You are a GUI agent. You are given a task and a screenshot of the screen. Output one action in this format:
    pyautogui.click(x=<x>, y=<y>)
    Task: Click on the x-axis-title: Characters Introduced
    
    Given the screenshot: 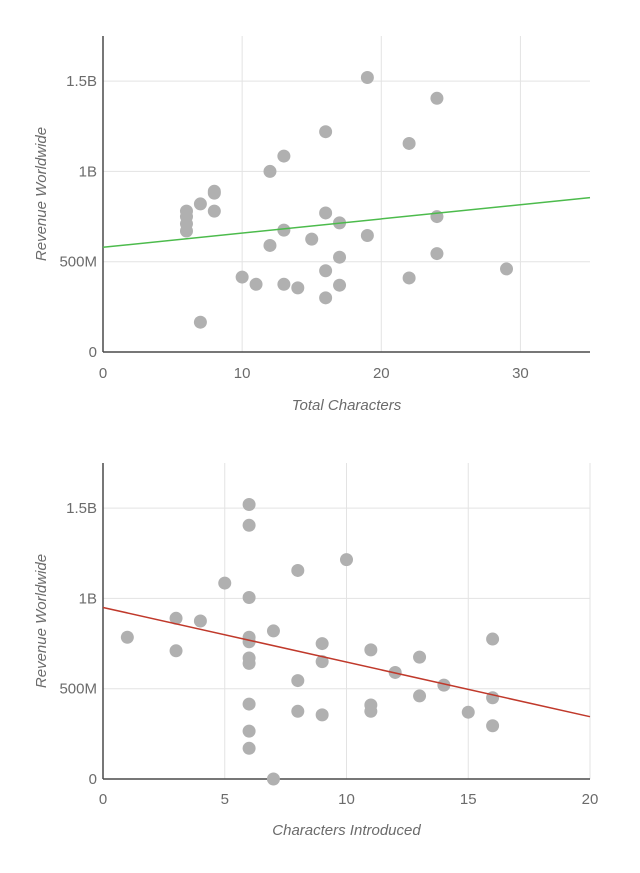 What is the action you would take?
    pyautogui.click(x=346, y=830)
    